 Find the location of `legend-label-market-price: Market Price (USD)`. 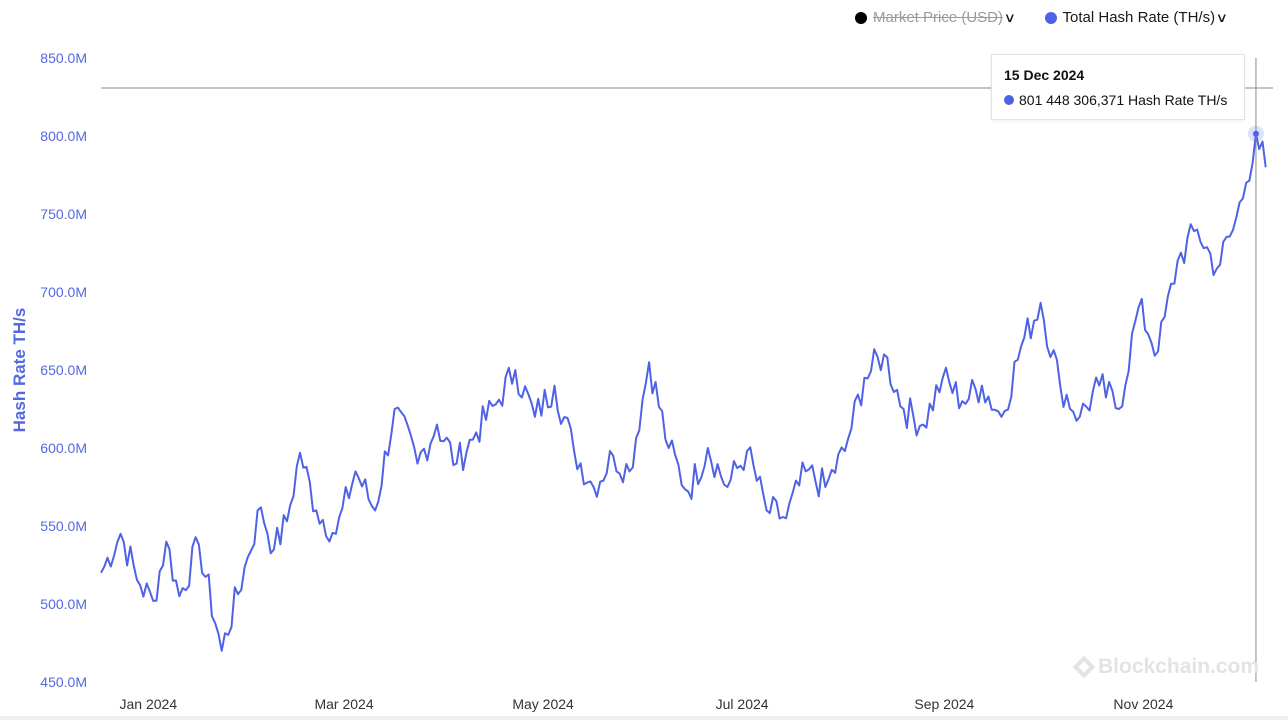

legend-label-market-price: Market Price (USD) is located at coordinates (938, 17).